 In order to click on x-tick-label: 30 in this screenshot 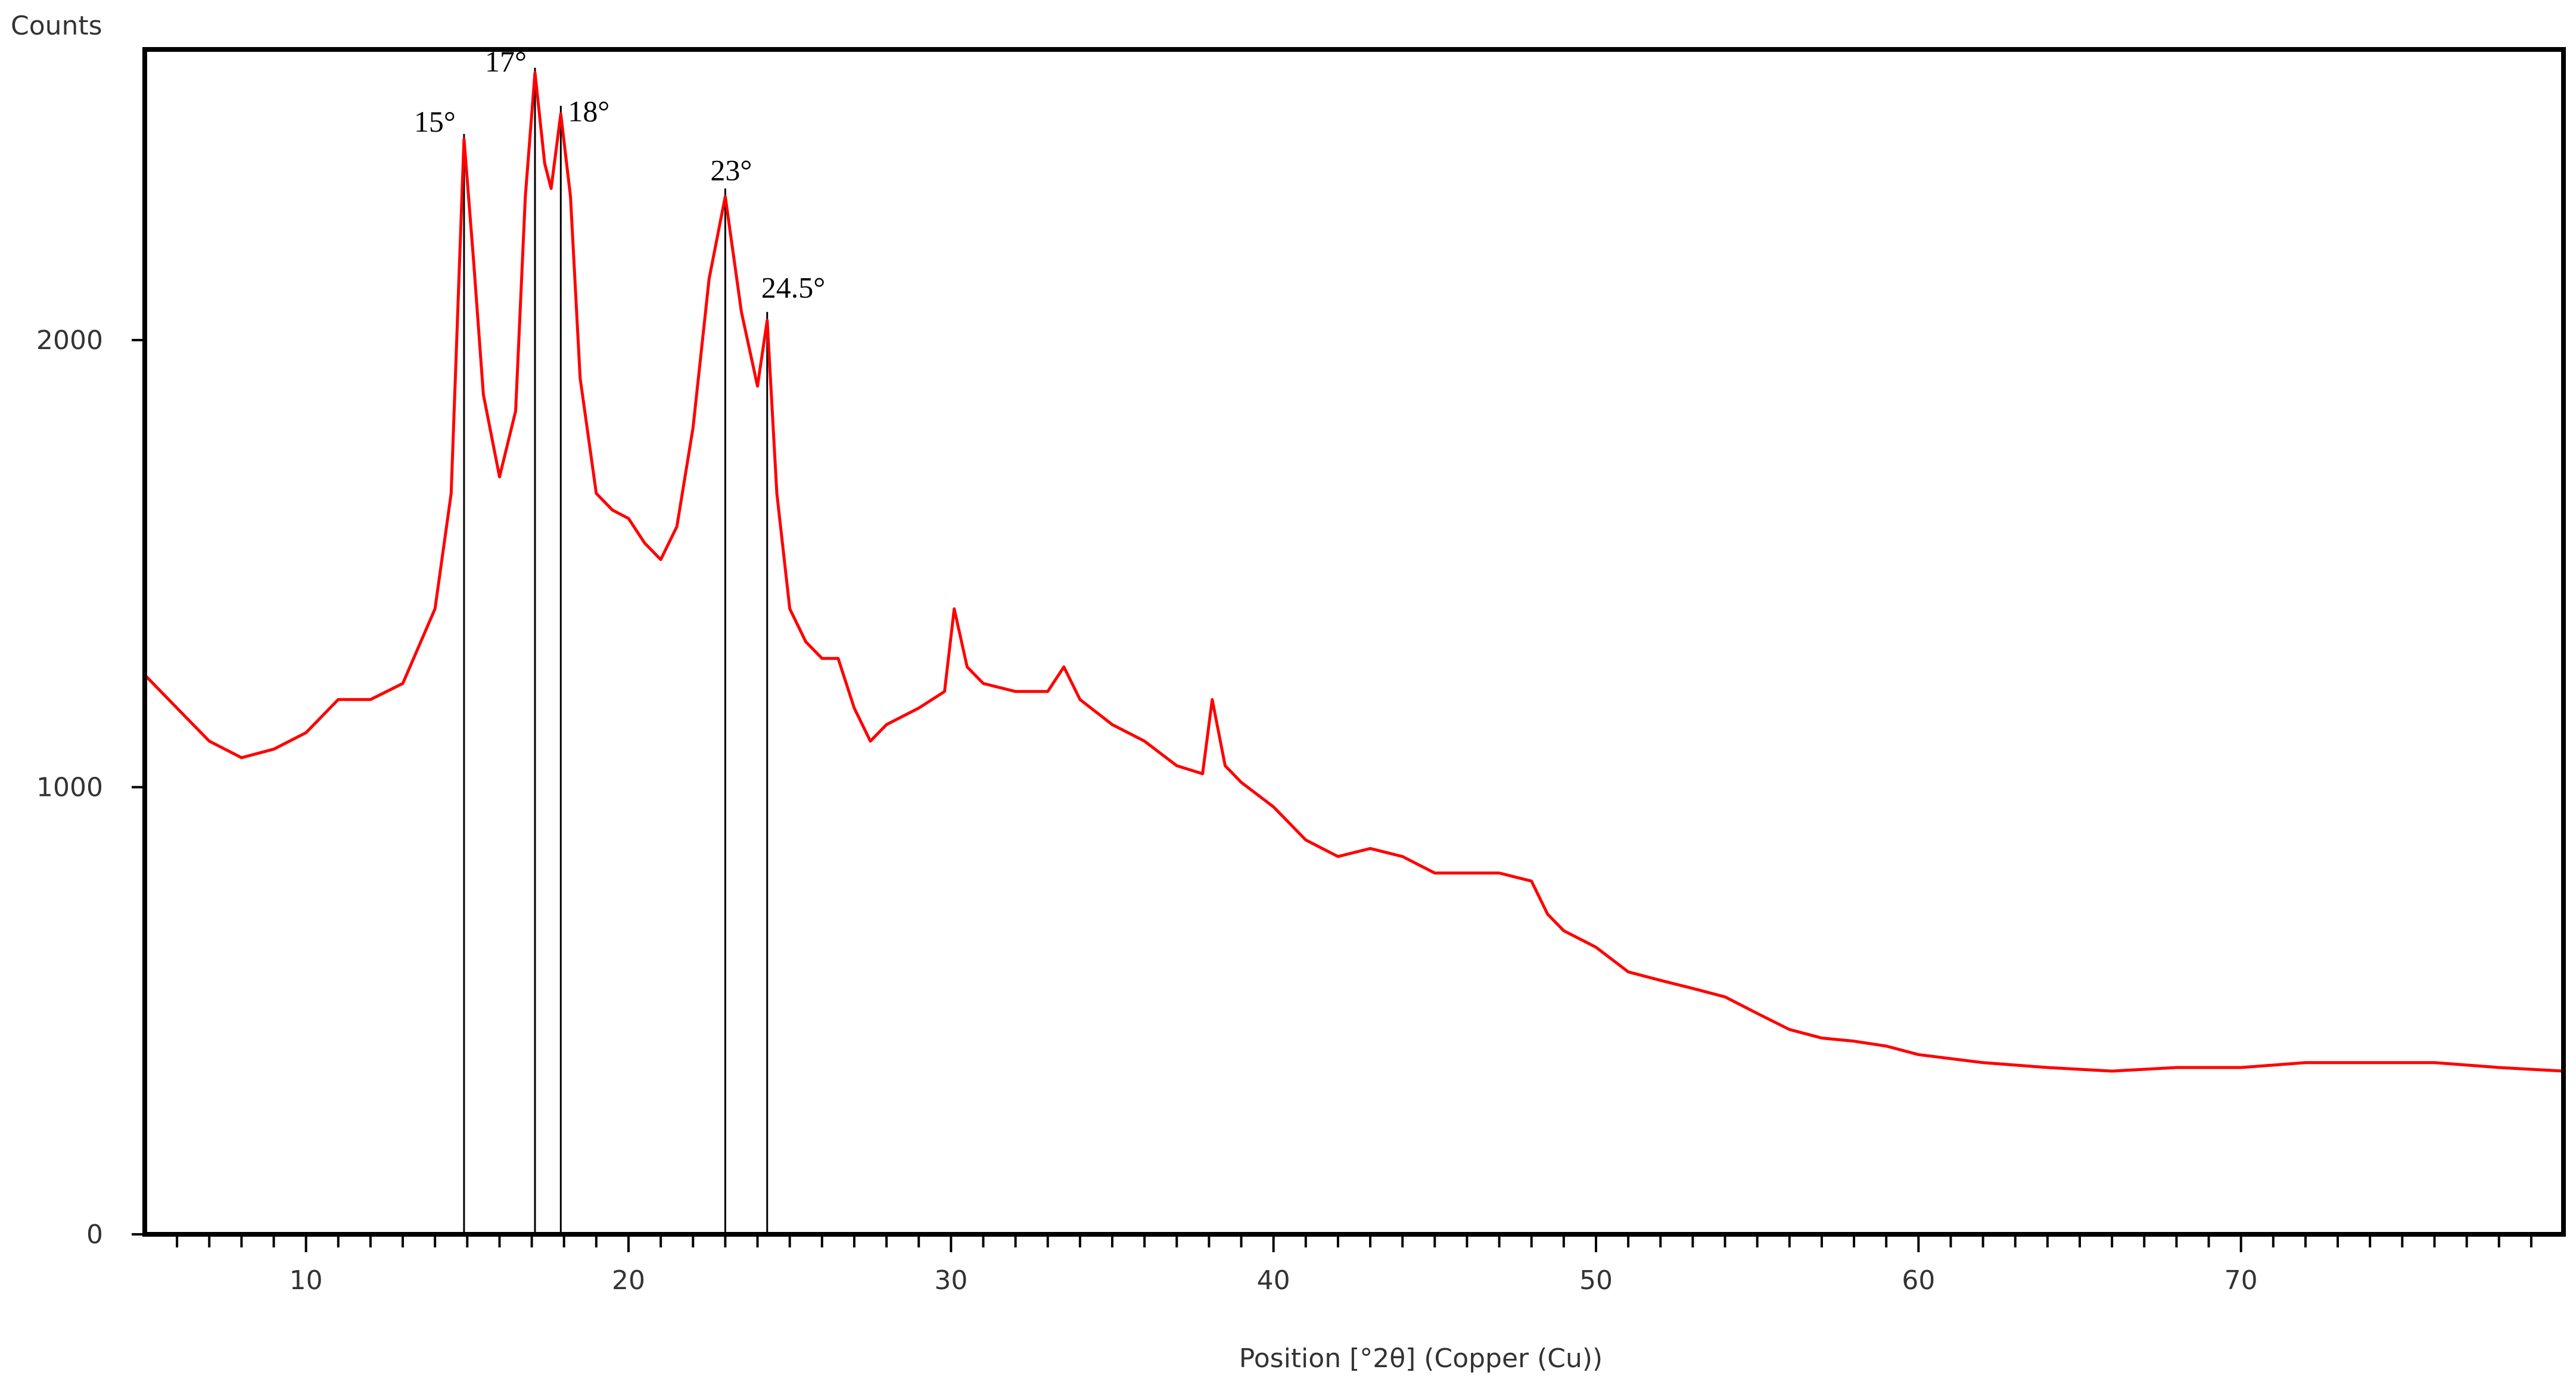, I will do `click(950, 1280)`.